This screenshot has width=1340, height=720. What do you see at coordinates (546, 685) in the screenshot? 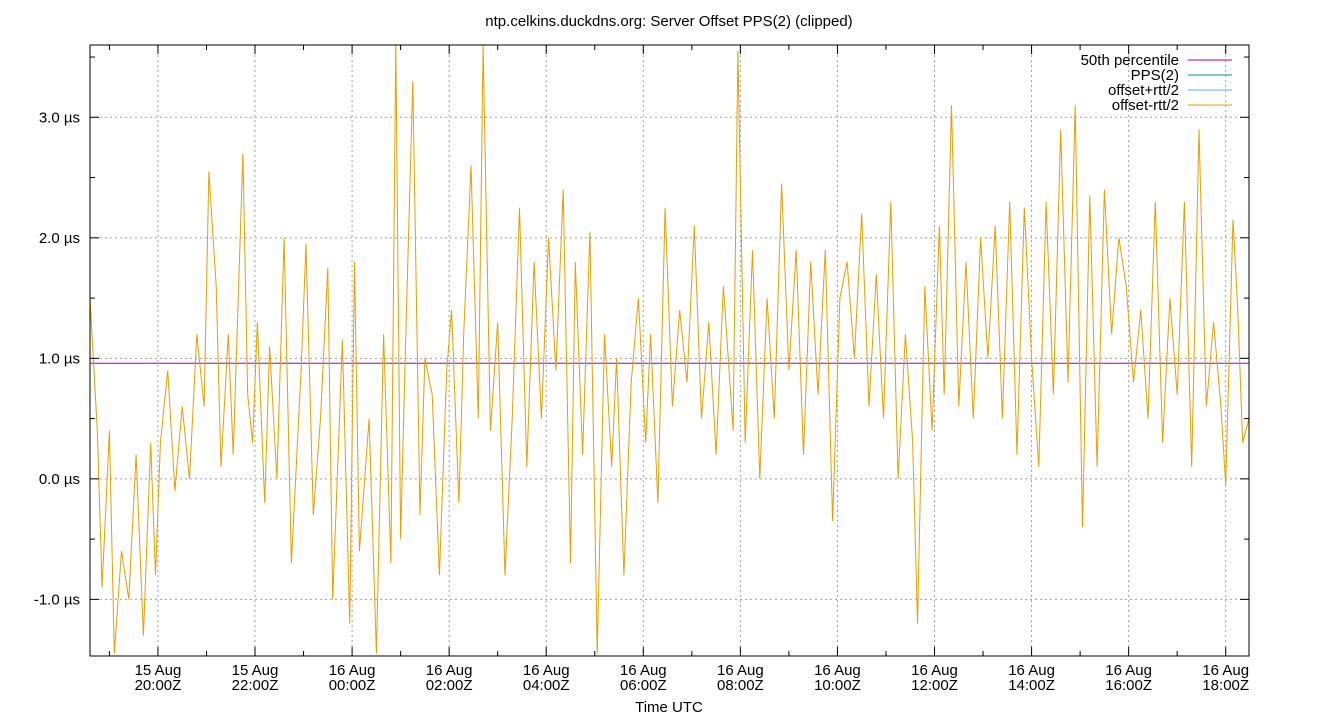
I see `x-tick-label-time: 04:00Z` at bounding box center [546, 685].